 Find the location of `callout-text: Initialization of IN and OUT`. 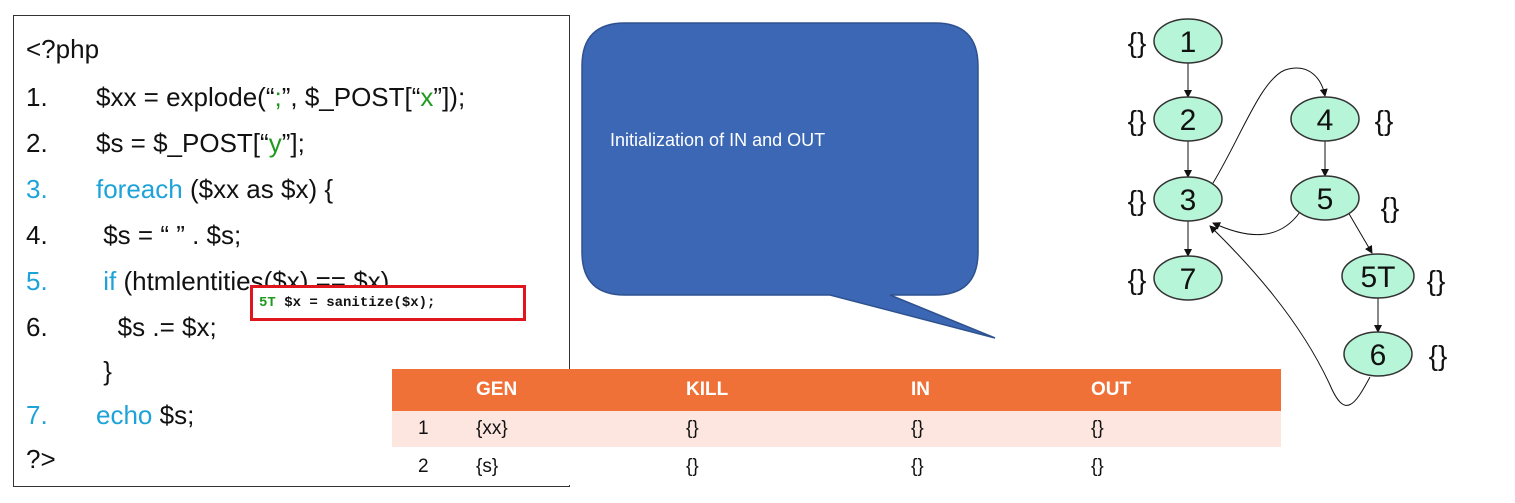

callout-text: Initialization of IN and OUT is located at coordinates (718, 140).